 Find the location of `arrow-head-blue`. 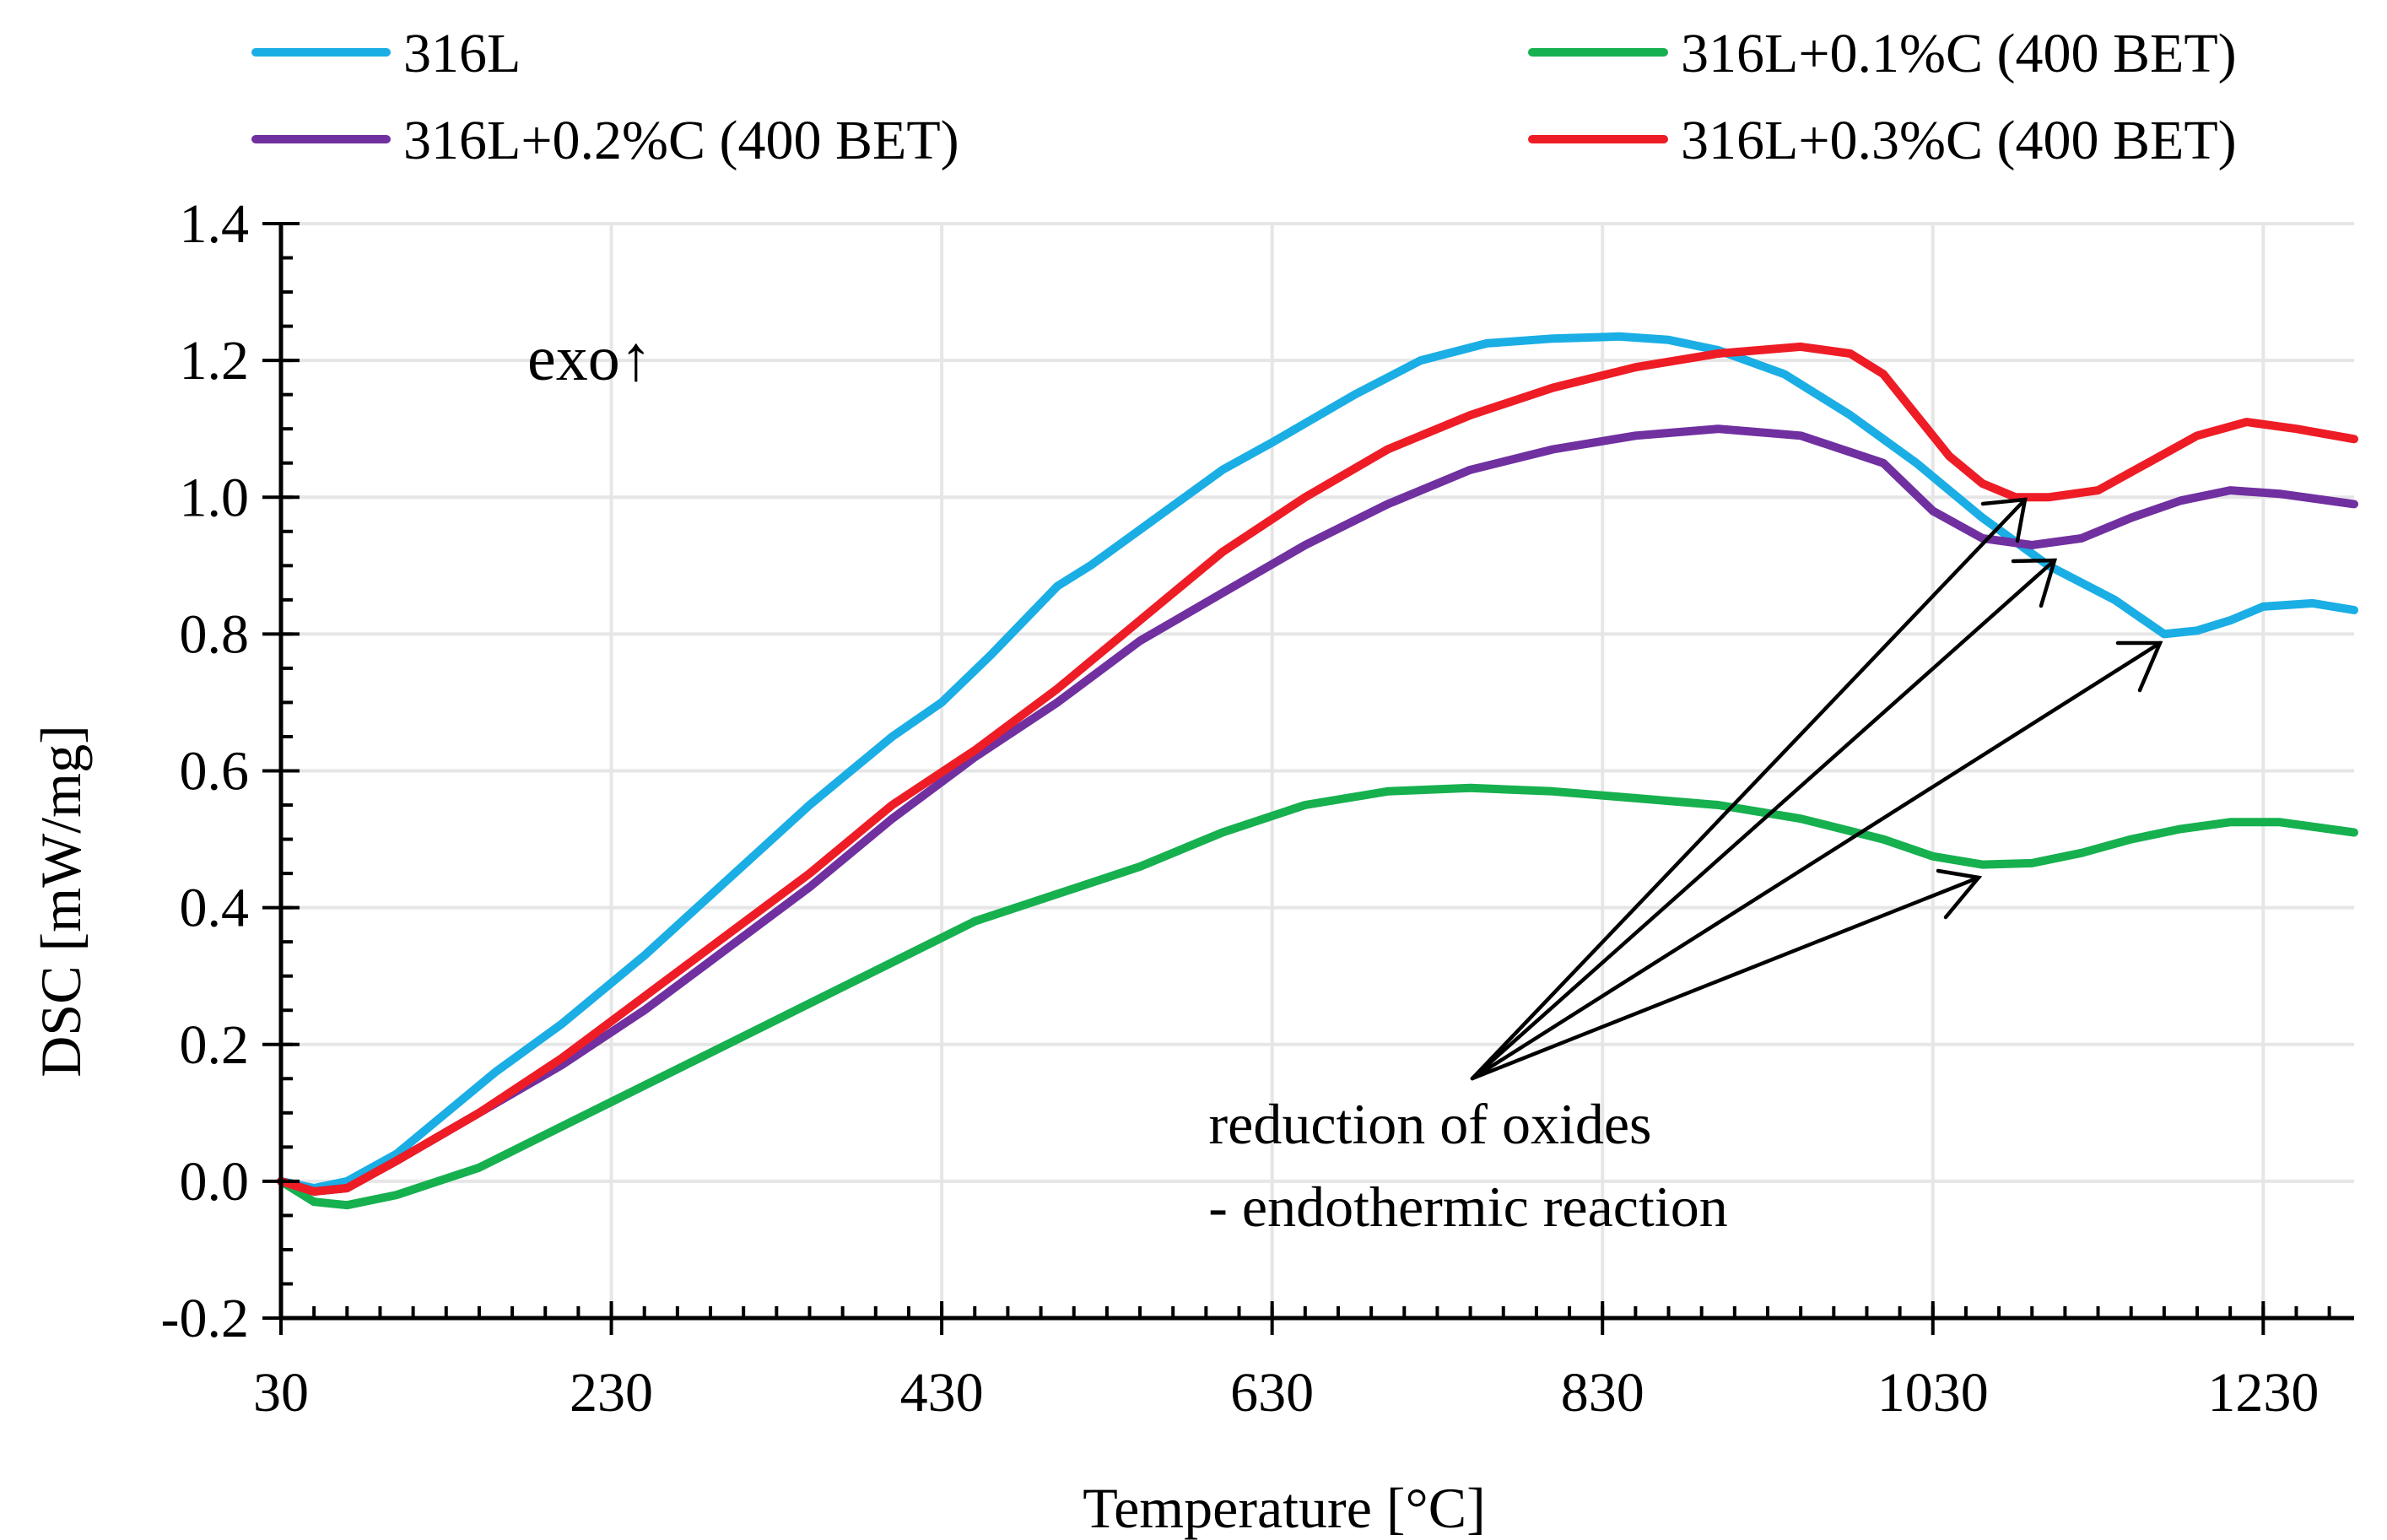

arrow-head-blue is located at coordinates (2139, 666).